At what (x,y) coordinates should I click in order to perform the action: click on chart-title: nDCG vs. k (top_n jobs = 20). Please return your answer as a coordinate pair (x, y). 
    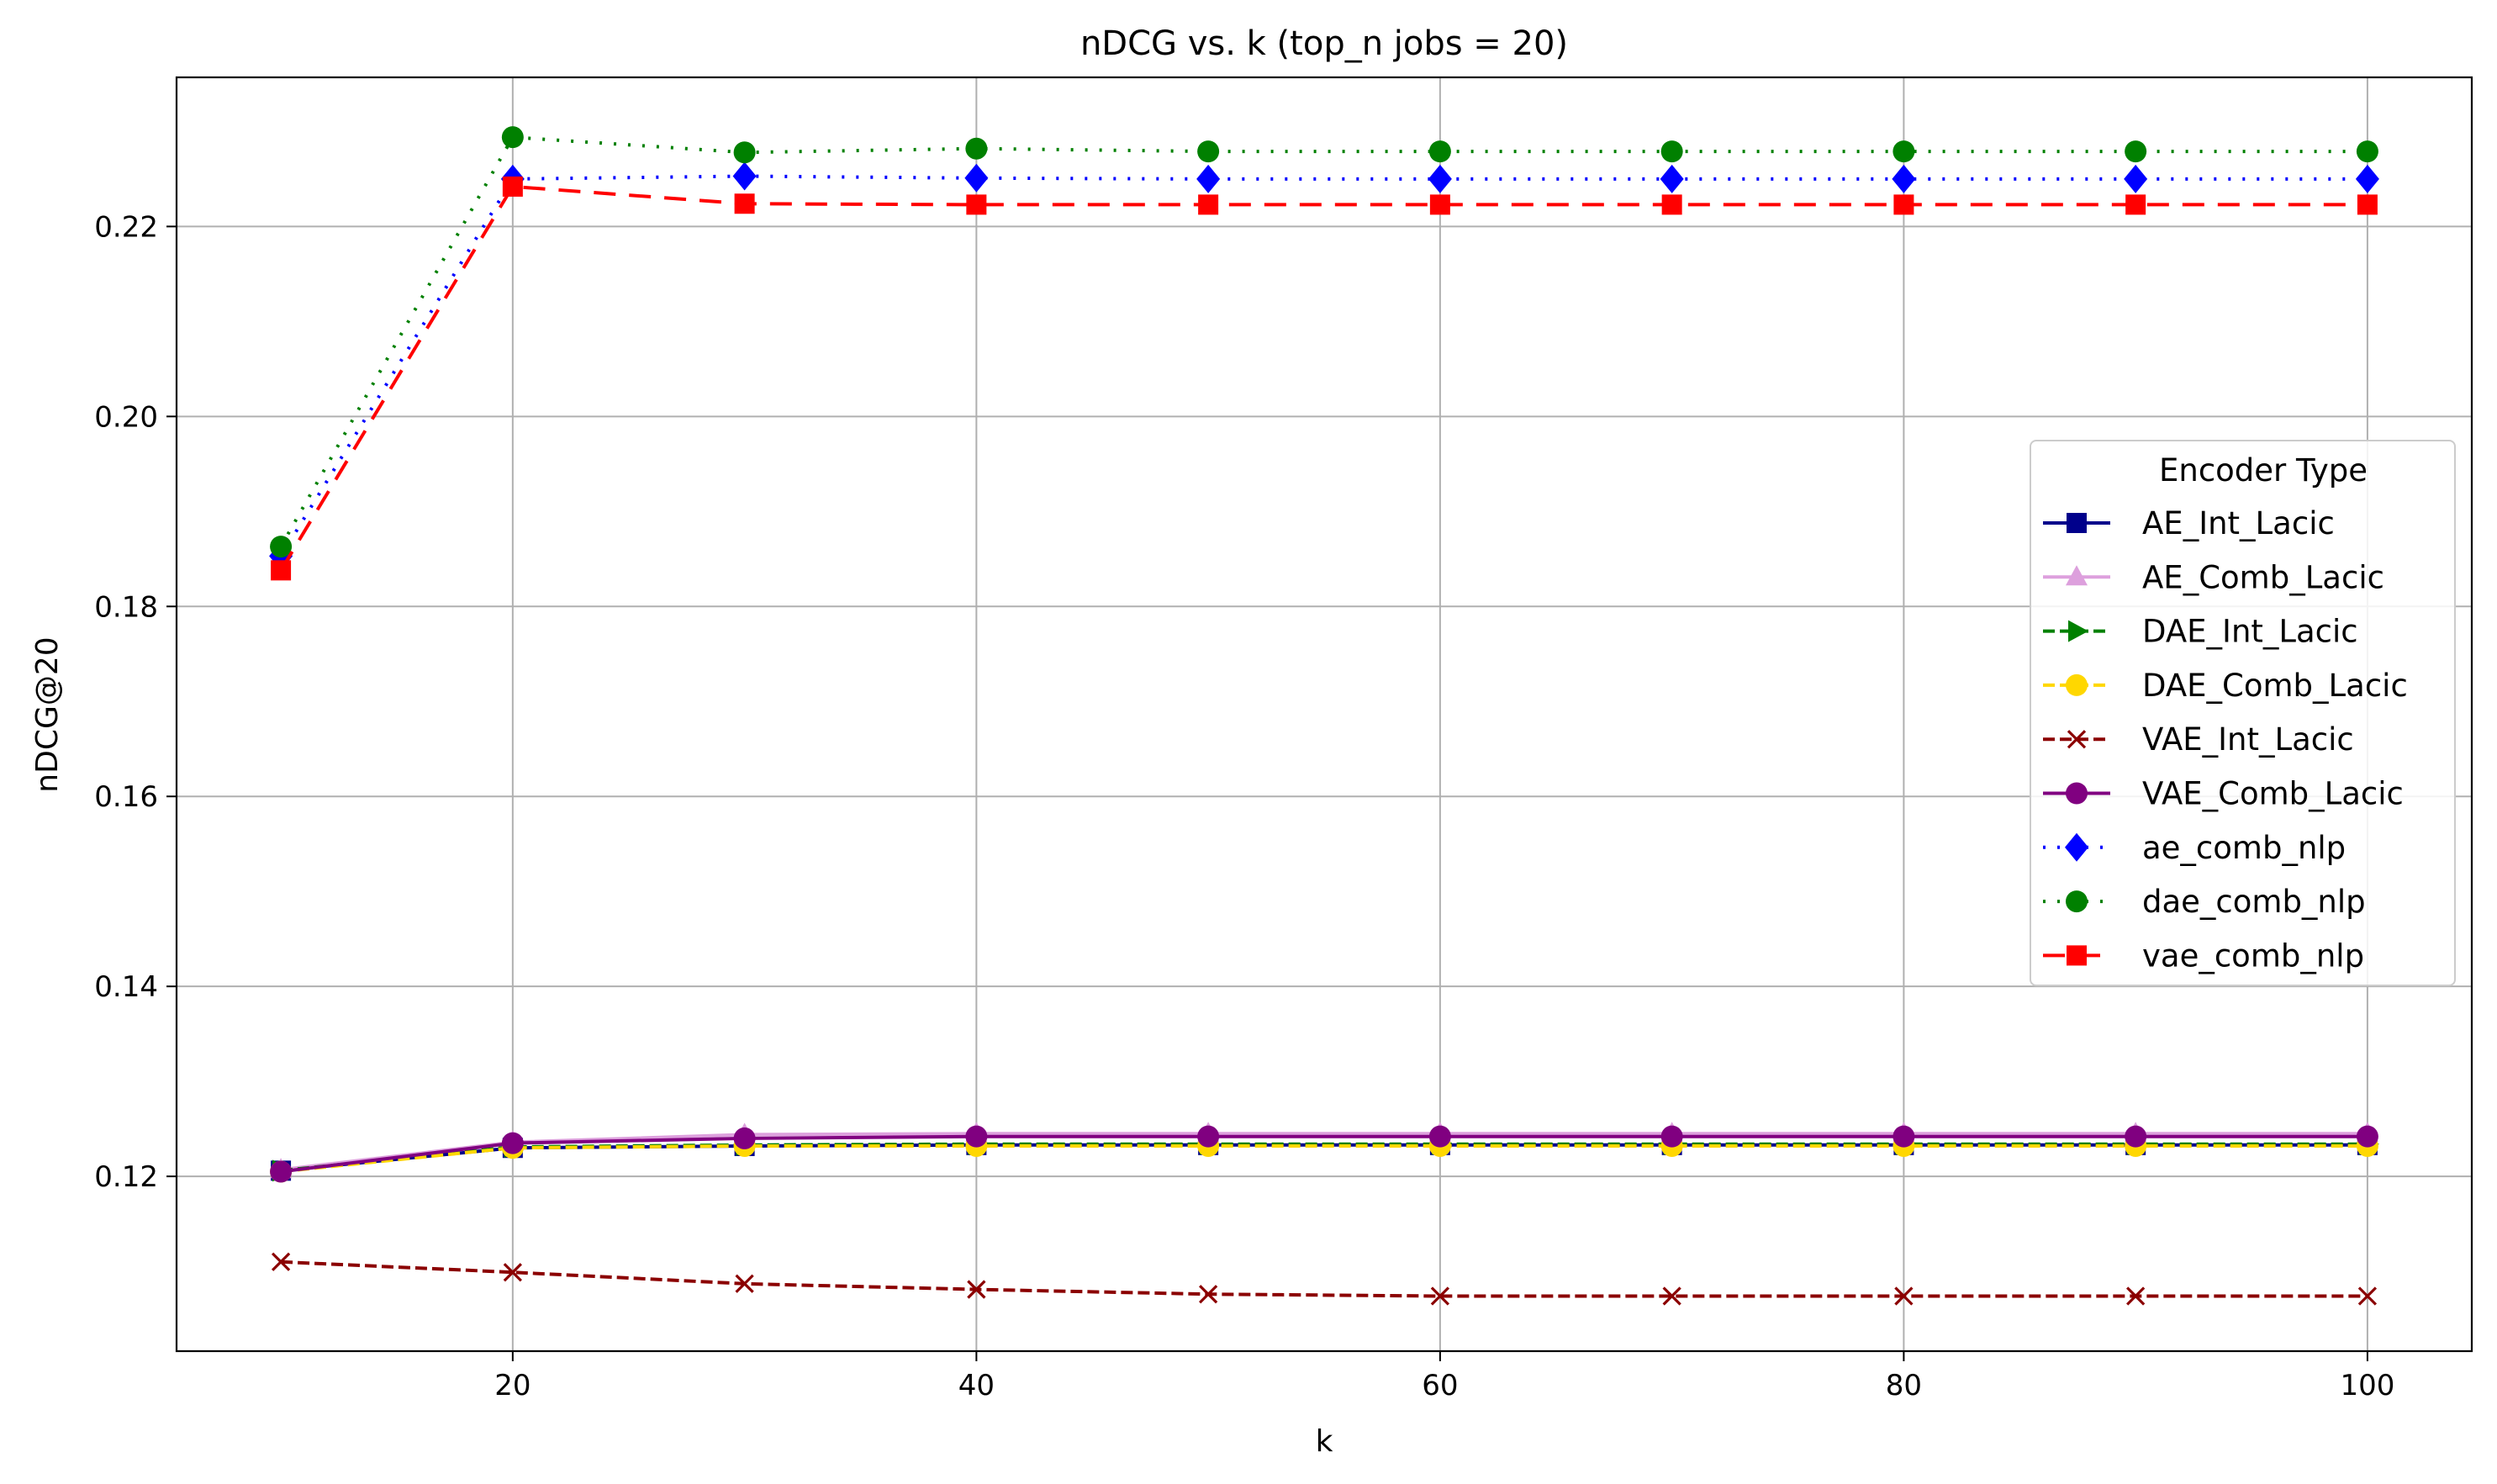
    Looking at the image, I should click on (1324, 43).